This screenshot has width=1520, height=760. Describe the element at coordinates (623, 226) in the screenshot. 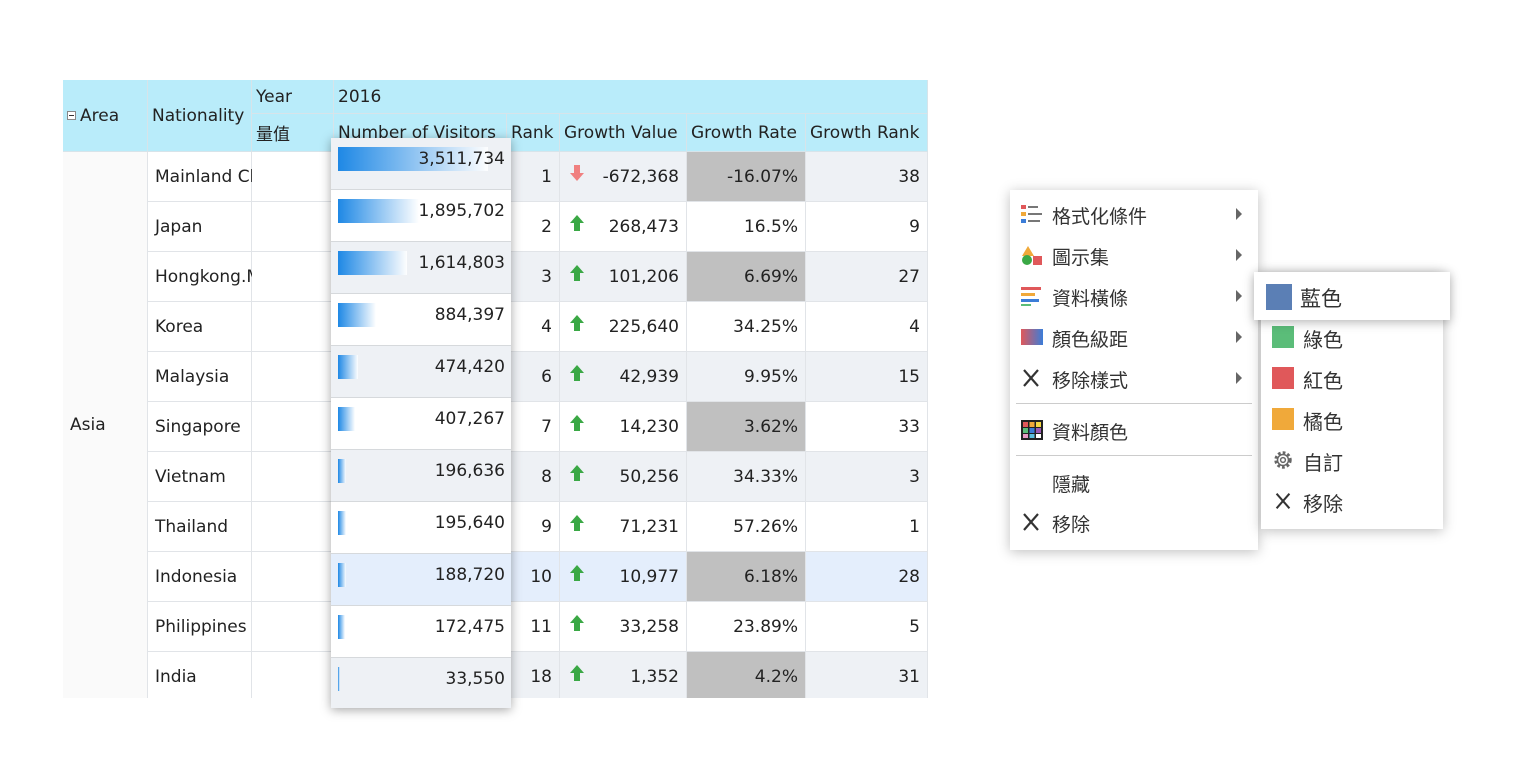

I see `growth-value-cell: 268,473` at that location.